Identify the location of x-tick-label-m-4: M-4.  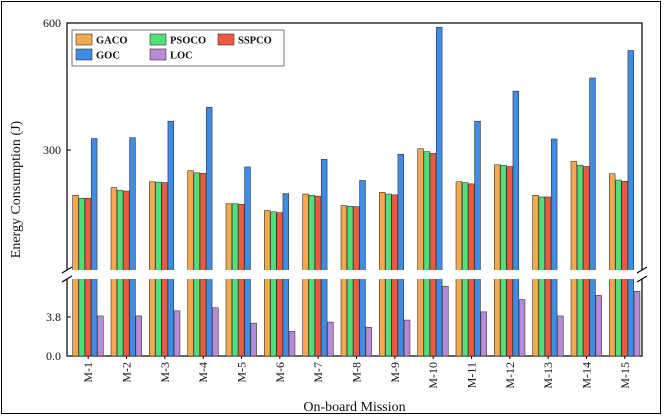
(203, 372).